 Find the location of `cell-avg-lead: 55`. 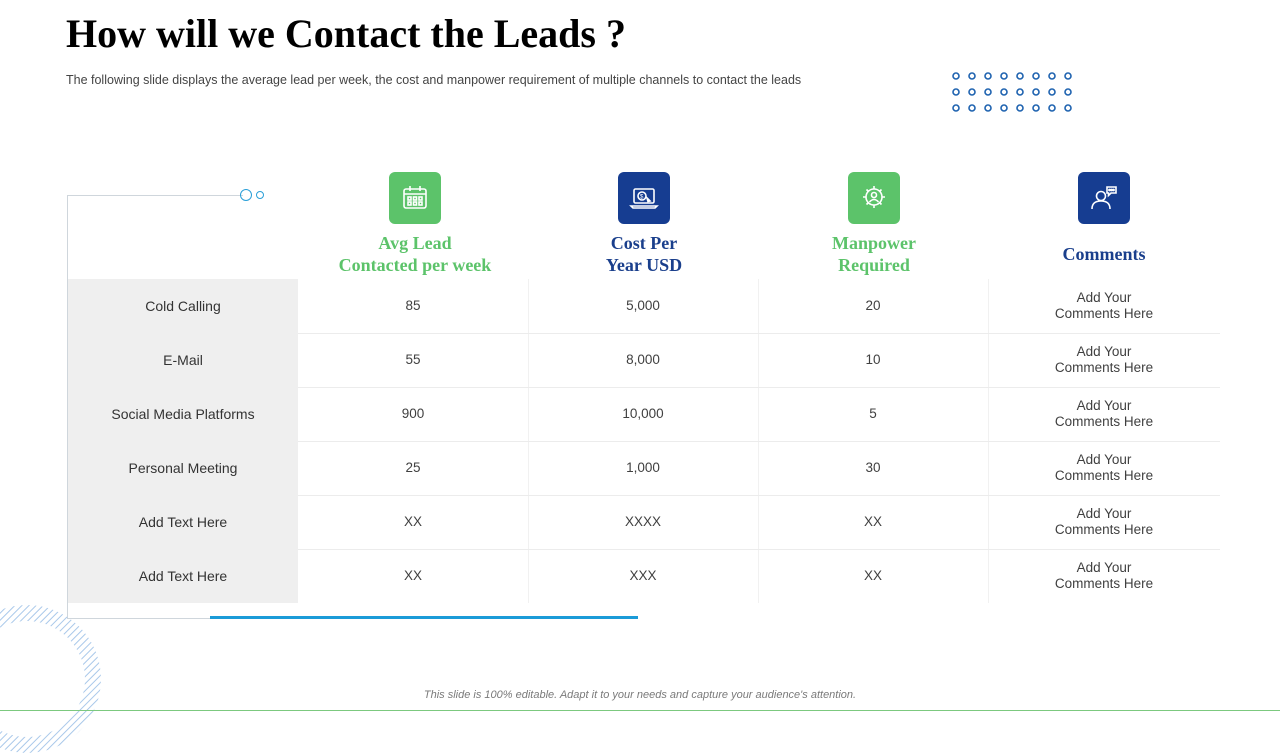

cell-avg-lead: 55 is located at coordinates (413, 359).